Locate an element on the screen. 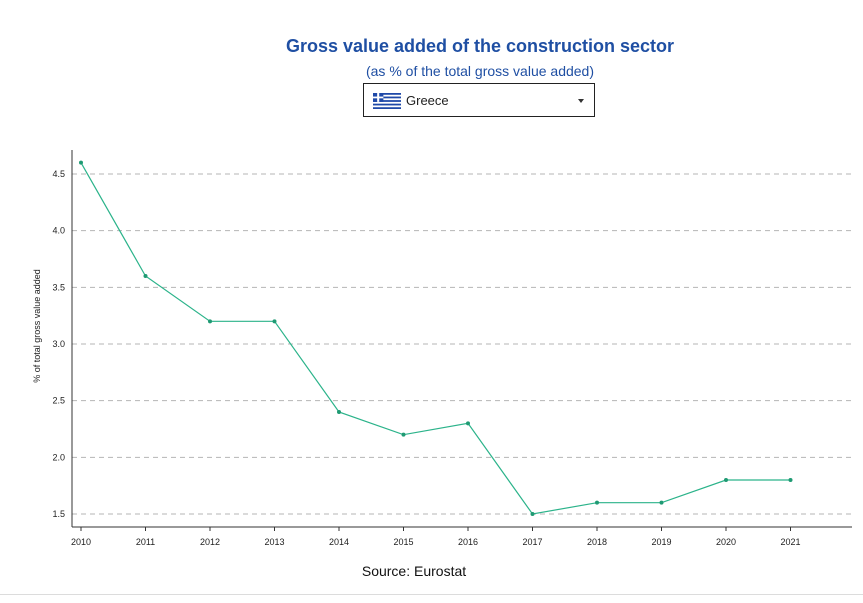  chevron-down-icon is located at coordinates (581, 101).